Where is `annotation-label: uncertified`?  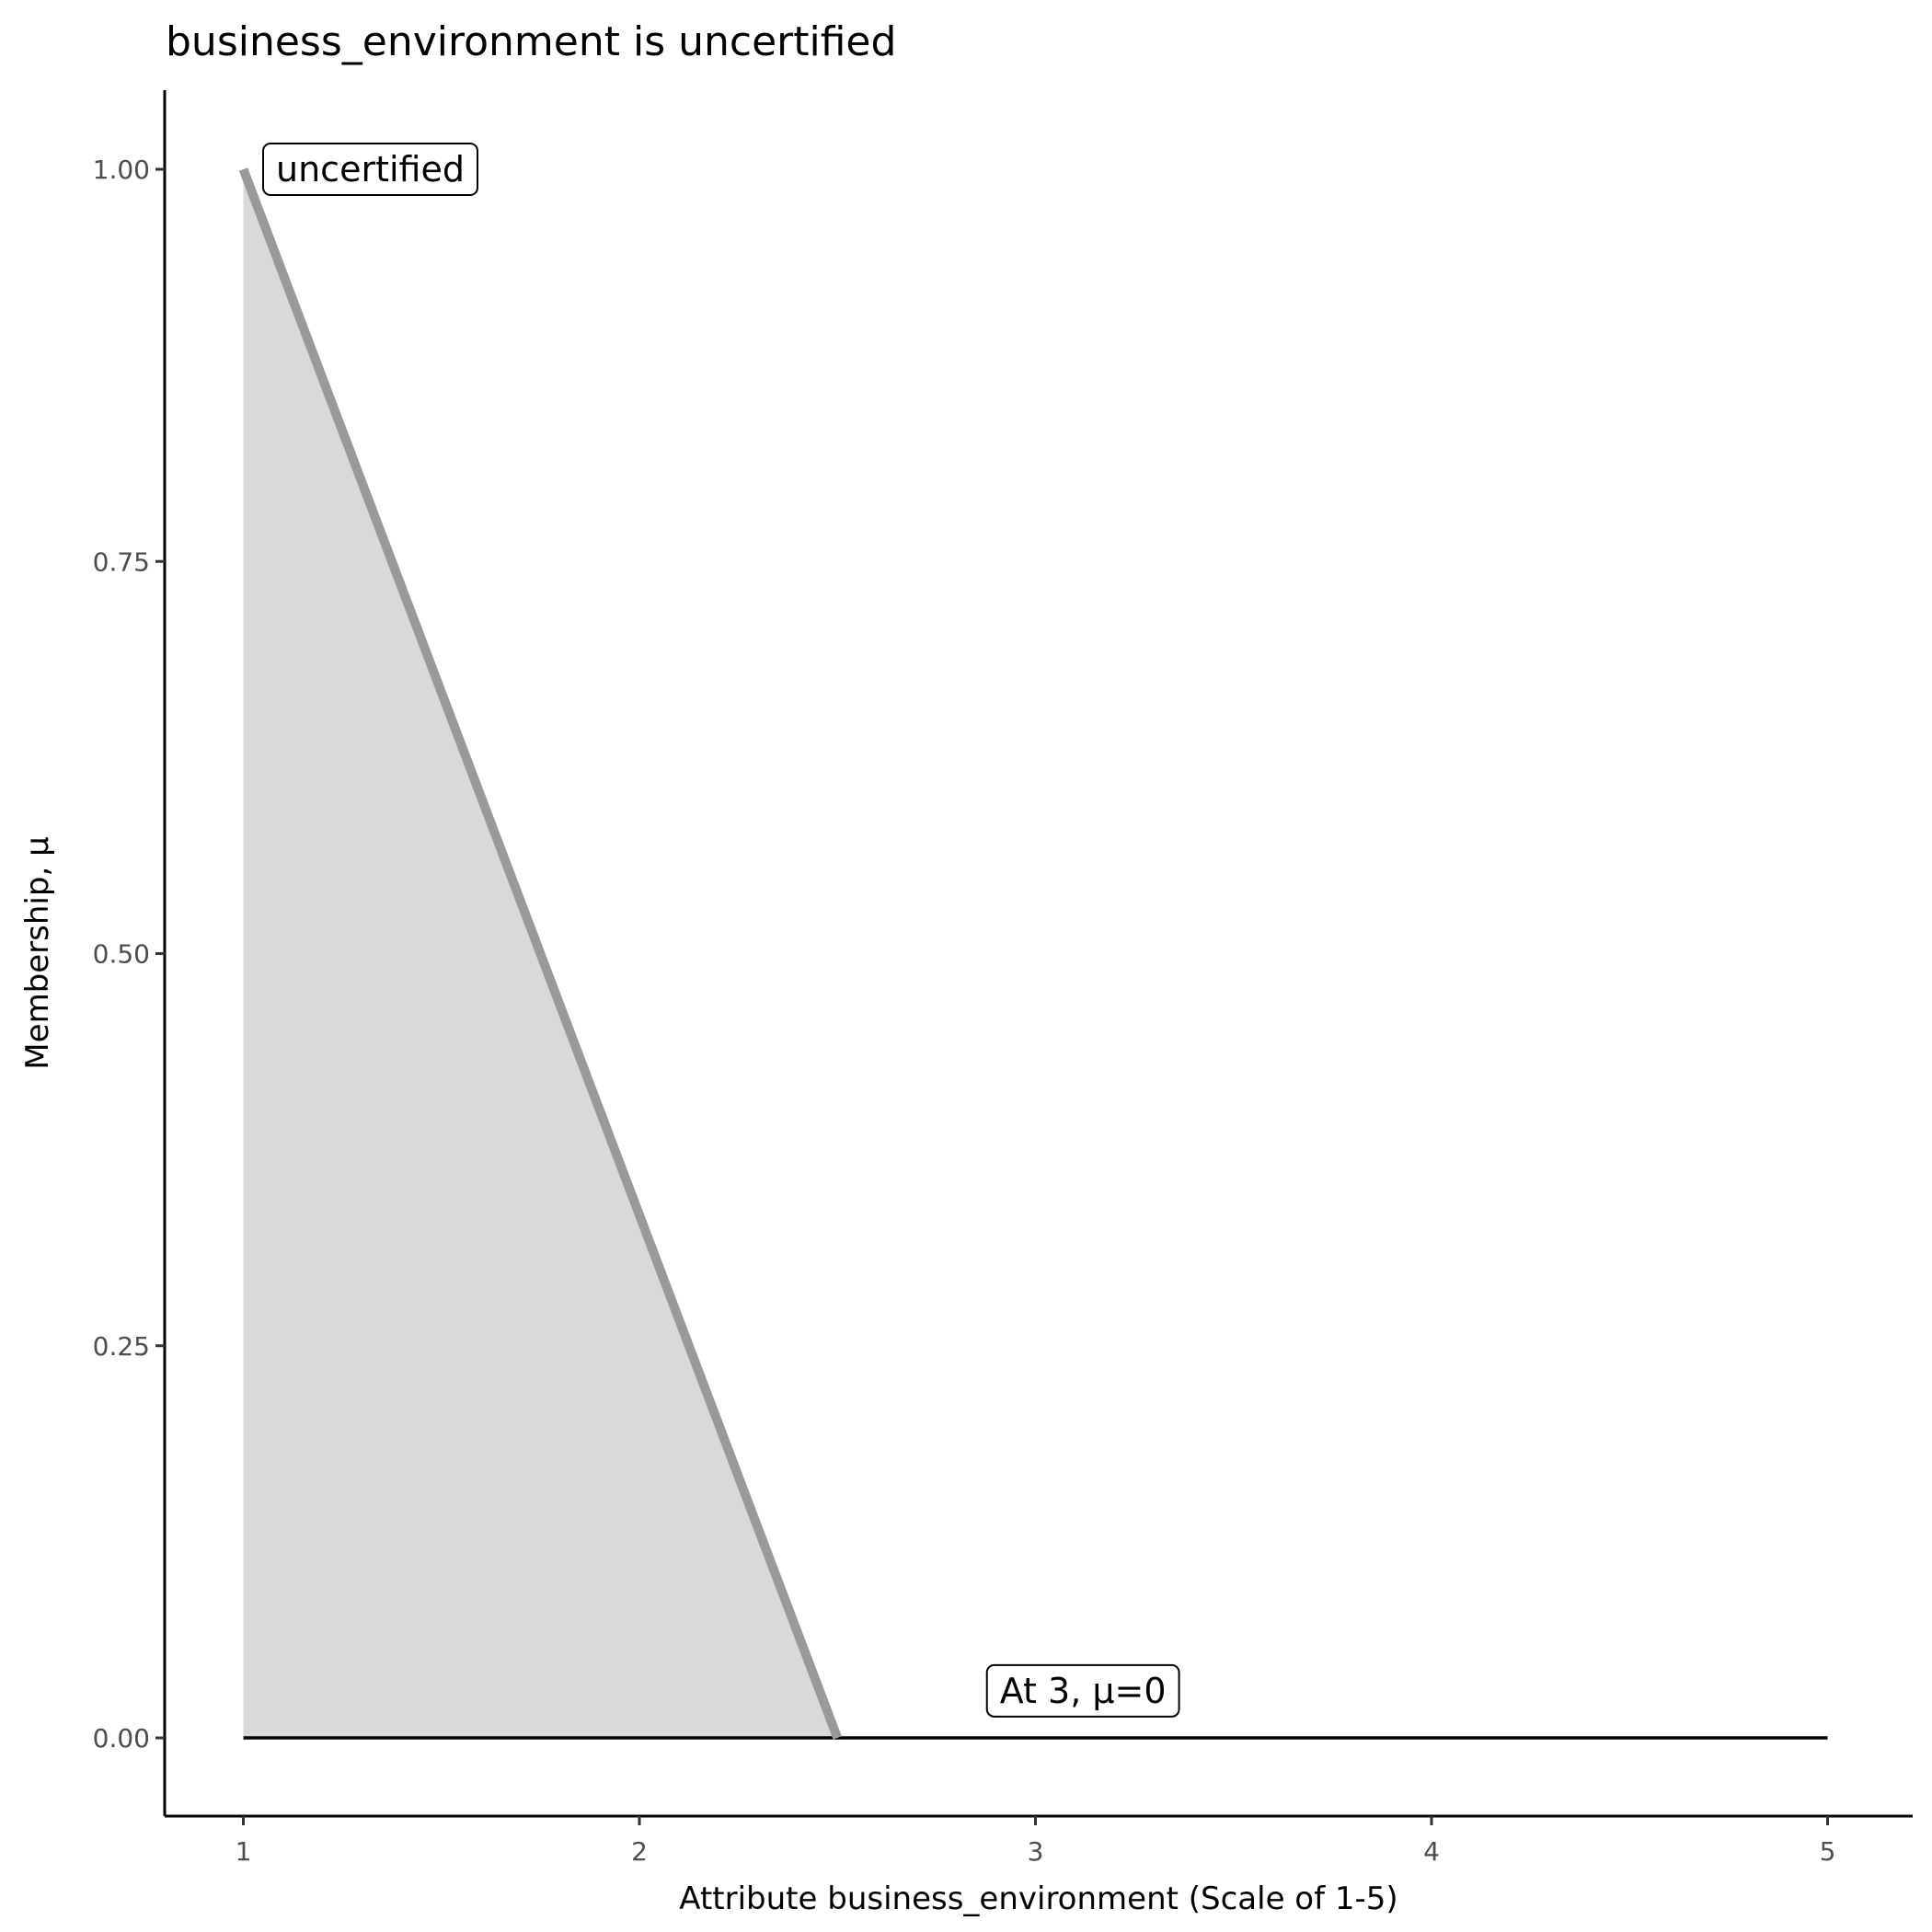
annotation-label: uncertified is located at coordinates (370, 169).